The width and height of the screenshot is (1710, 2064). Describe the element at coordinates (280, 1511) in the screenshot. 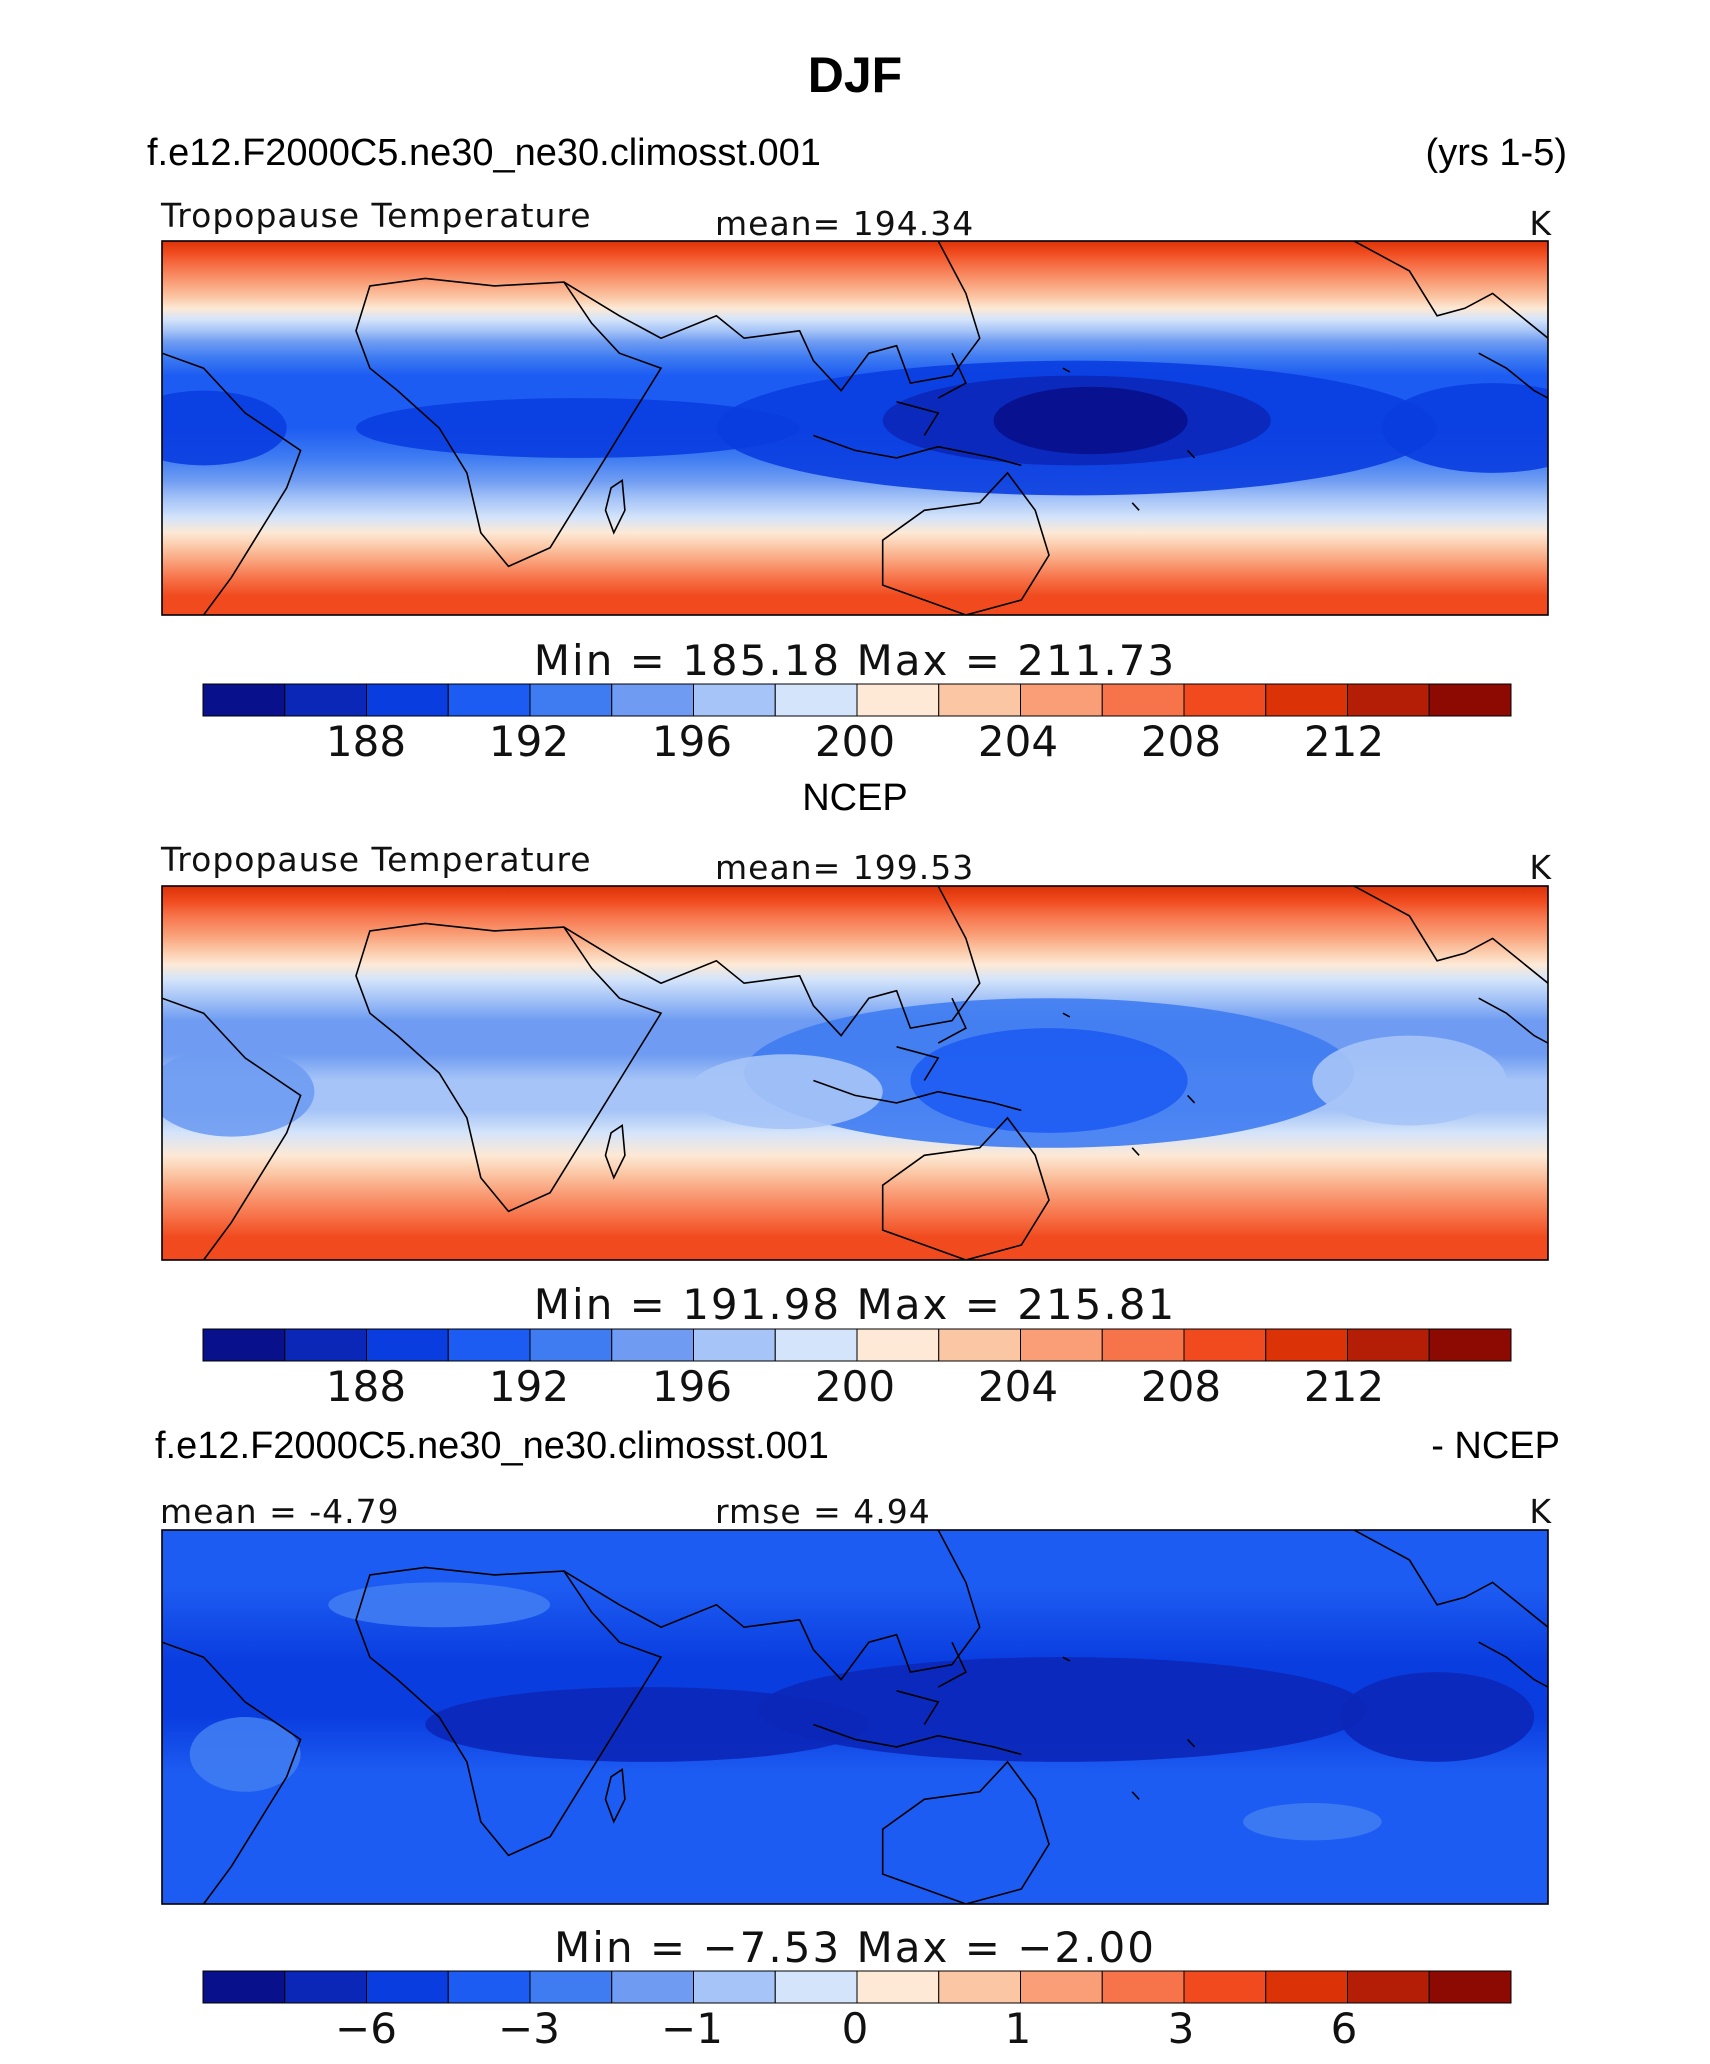

I see `panel3-mean-label: mean = -4.79` at that location.